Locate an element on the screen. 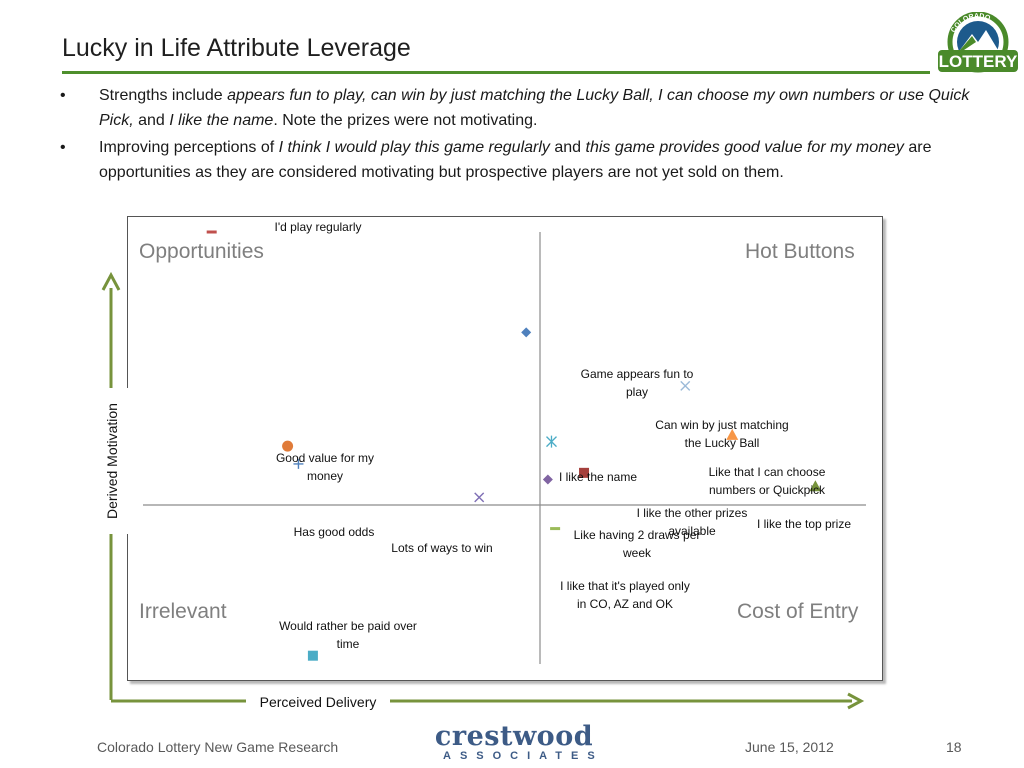 This screenshot has width=1024, height=768. bullet-2-text-1: Improving perceptions of is located at coordinates (189, 147).